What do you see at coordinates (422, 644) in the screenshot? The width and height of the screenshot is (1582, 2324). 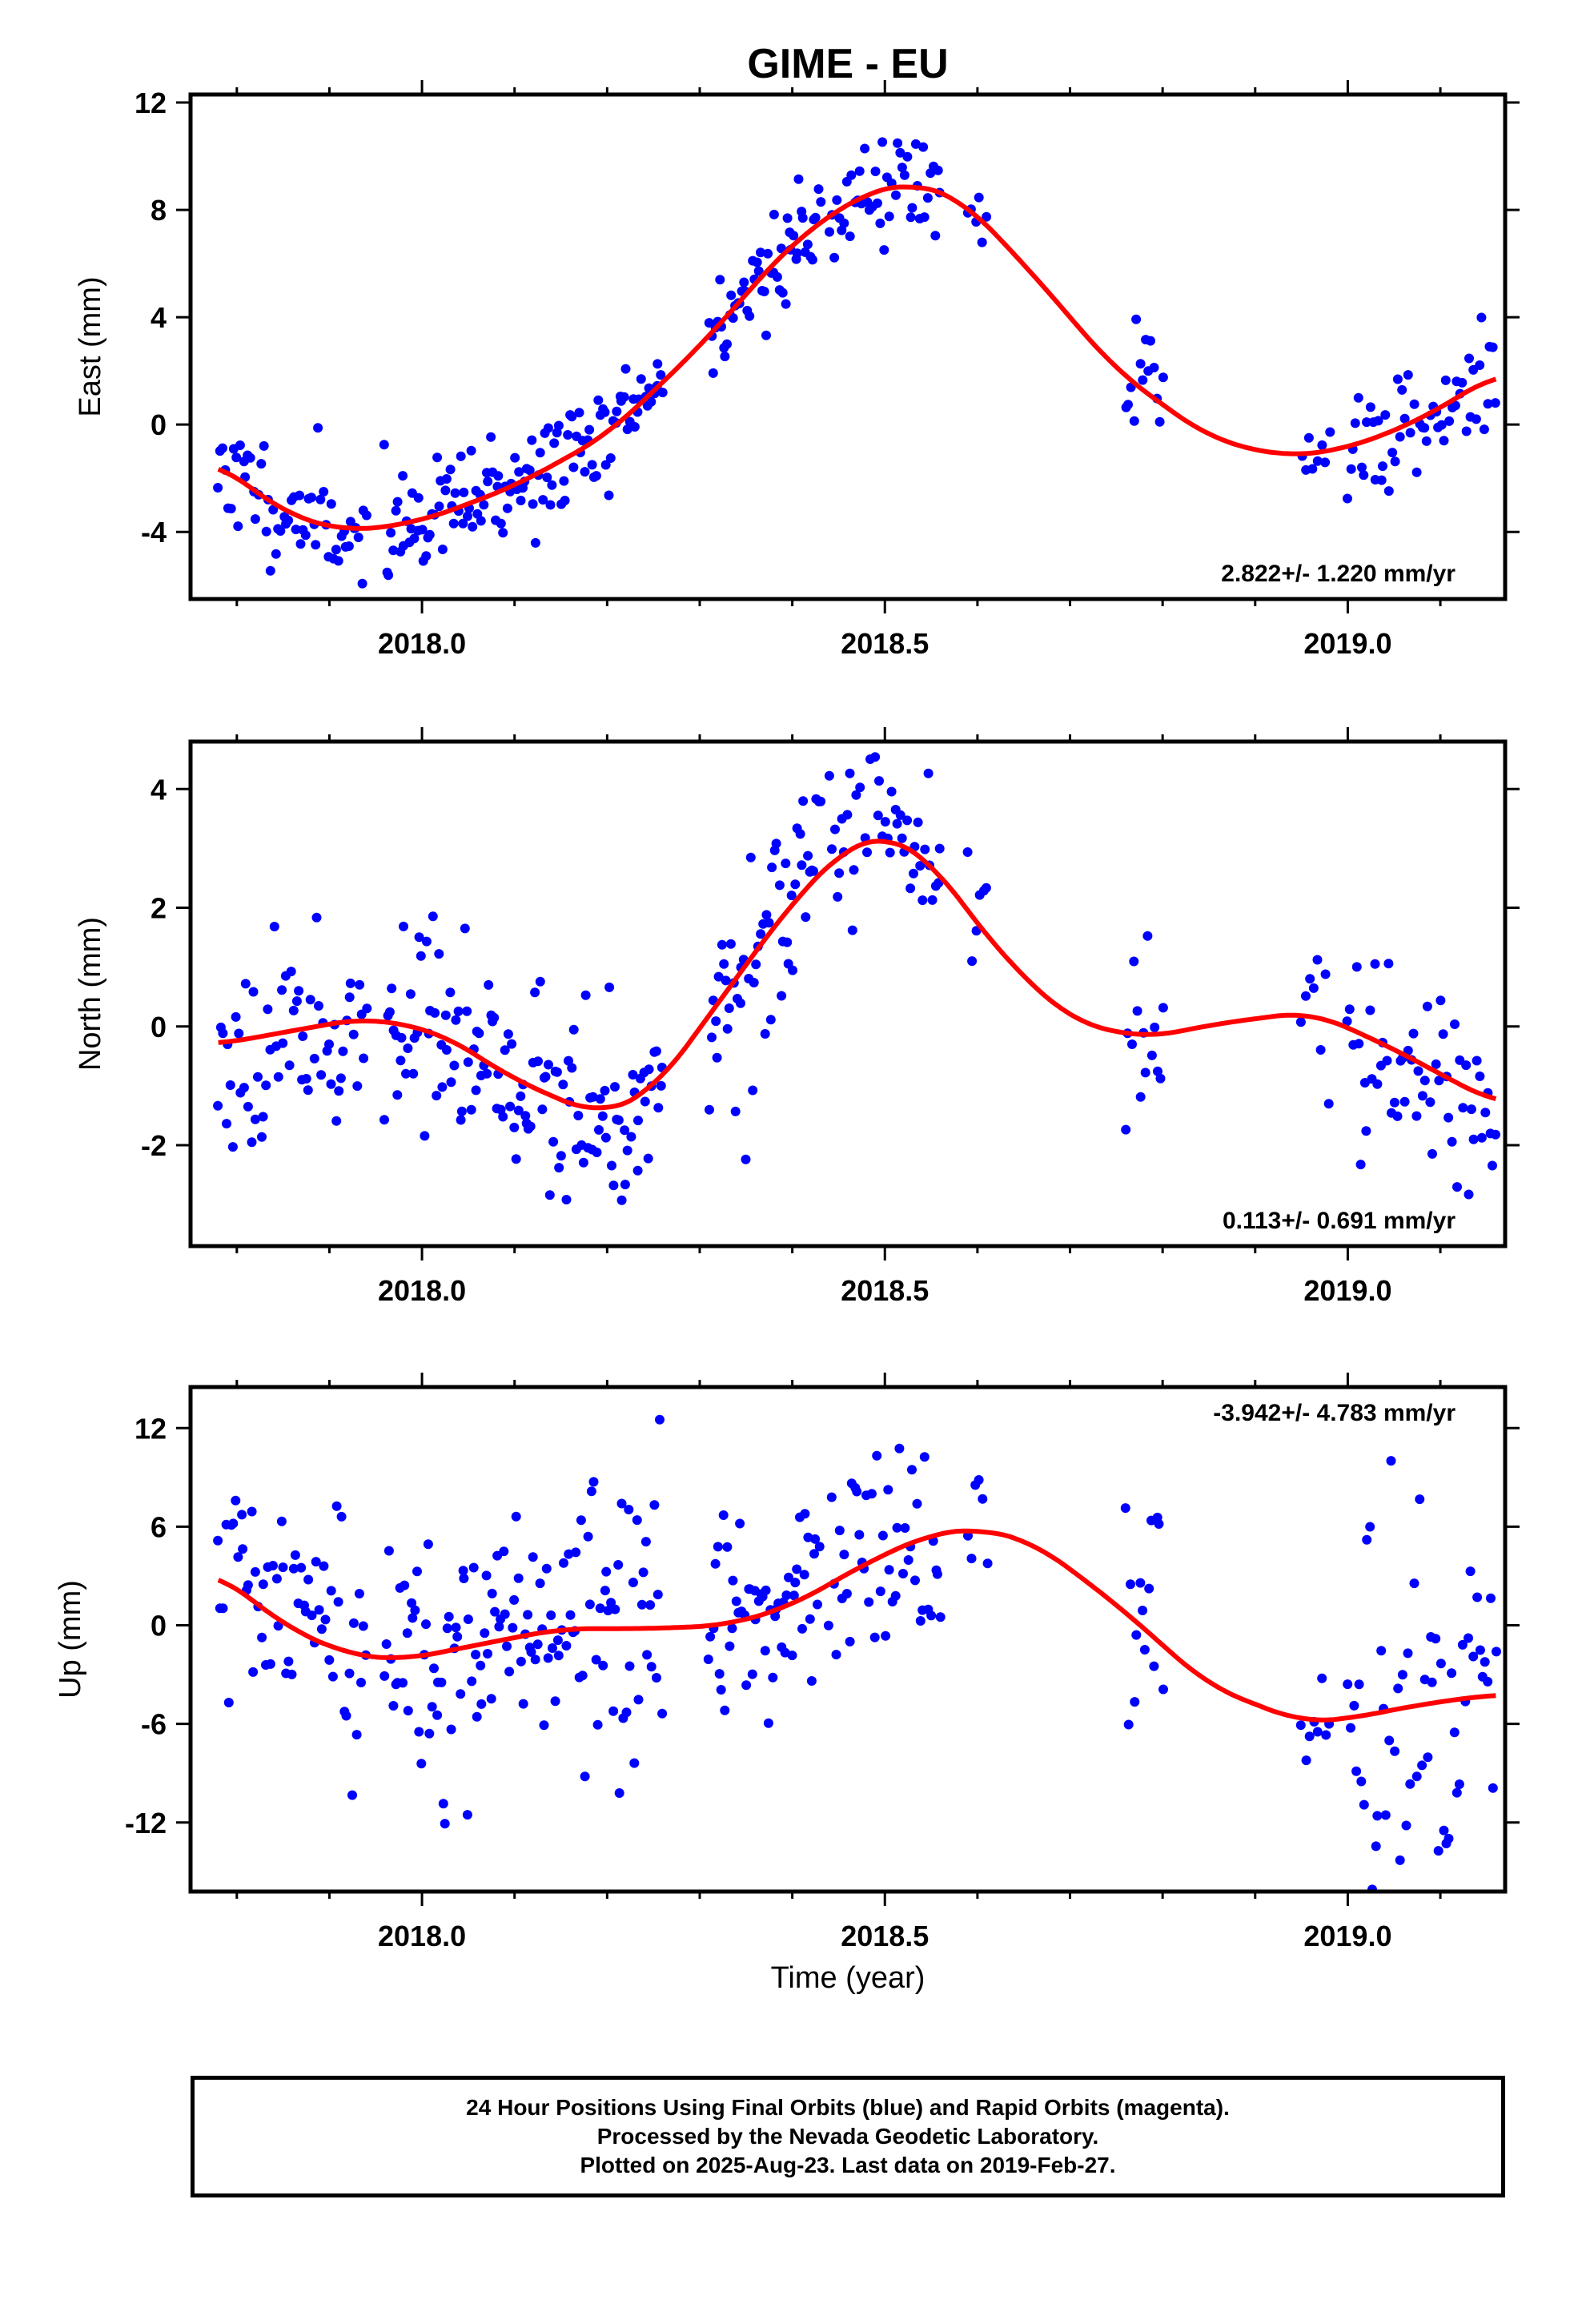 I see `x-tick-label: 2018.0` at bounding box center [422, 644].